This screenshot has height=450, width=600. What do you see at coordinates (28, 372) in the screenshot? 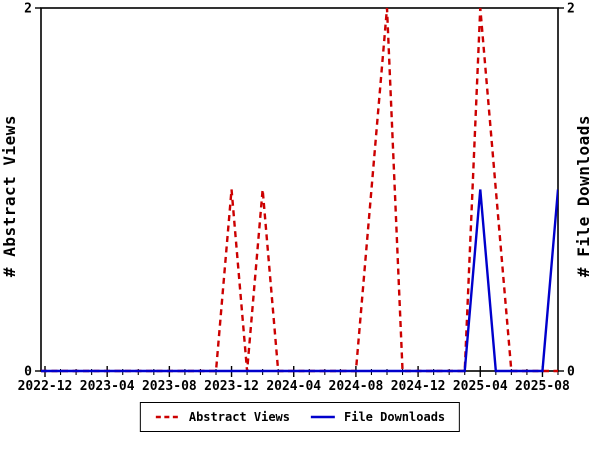
I see `y-tick-label-left: 0` at bounding box center [28, 372].